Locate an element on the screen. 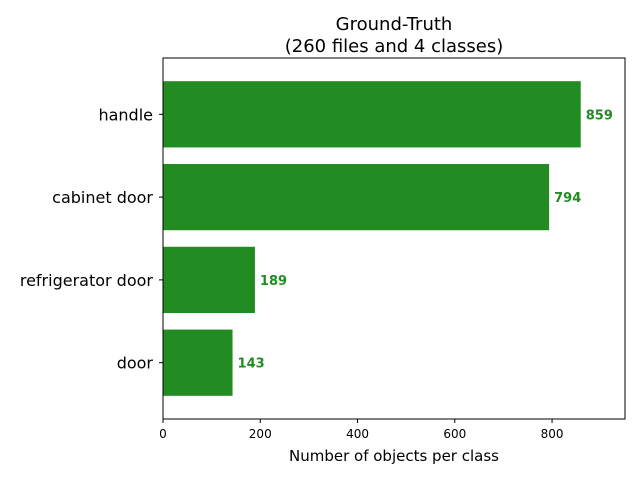  x-tick-label-2: 400 is located at coordinates (357, 434).